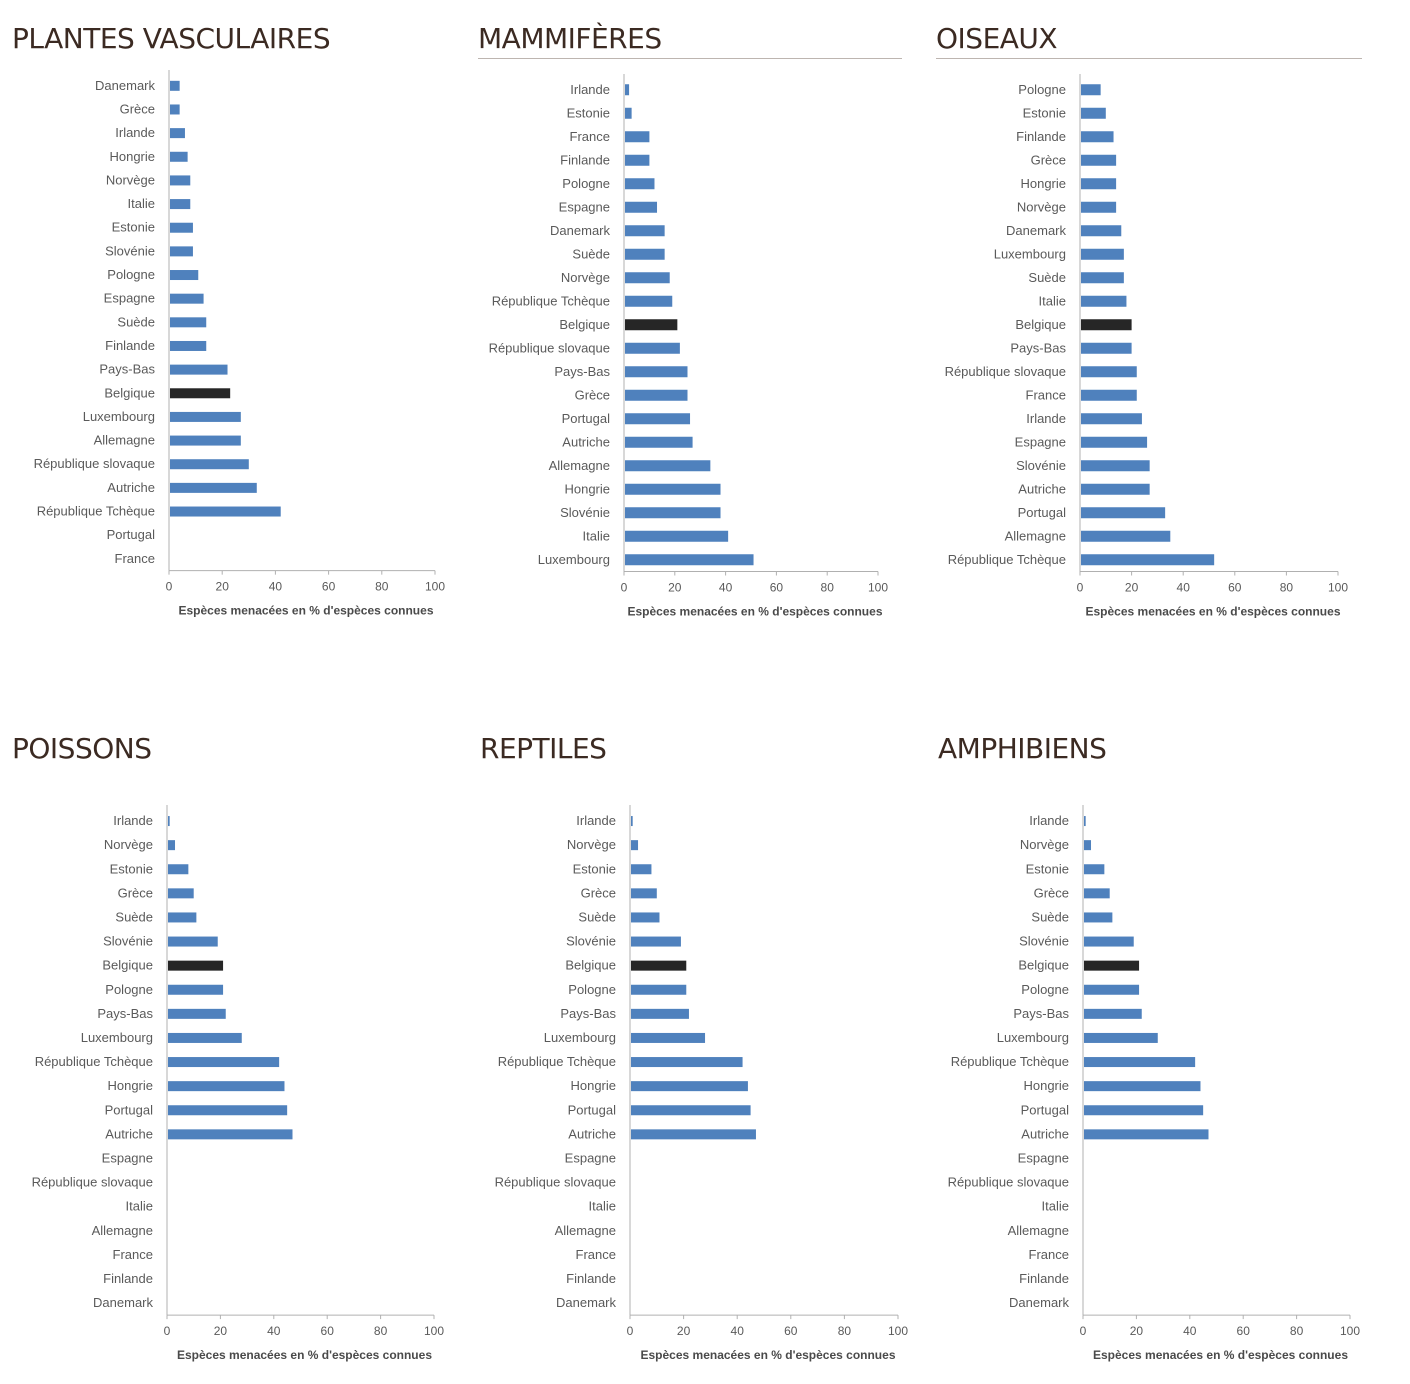 The height and width of the screenshot is (1384, 1410). I want to click on category-label: Finlande, so click(130, 345).